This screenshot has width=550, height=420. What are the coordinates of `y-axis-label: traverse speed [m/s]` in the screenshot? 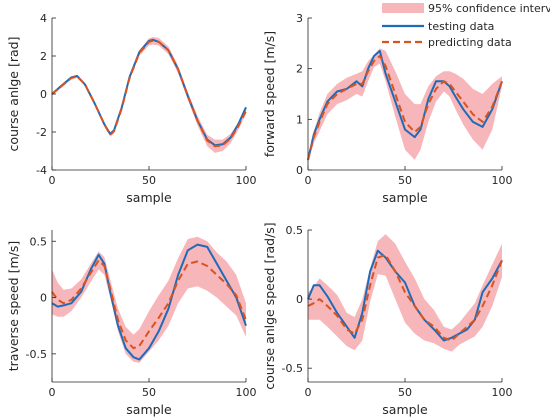 It's located at (13, 306).